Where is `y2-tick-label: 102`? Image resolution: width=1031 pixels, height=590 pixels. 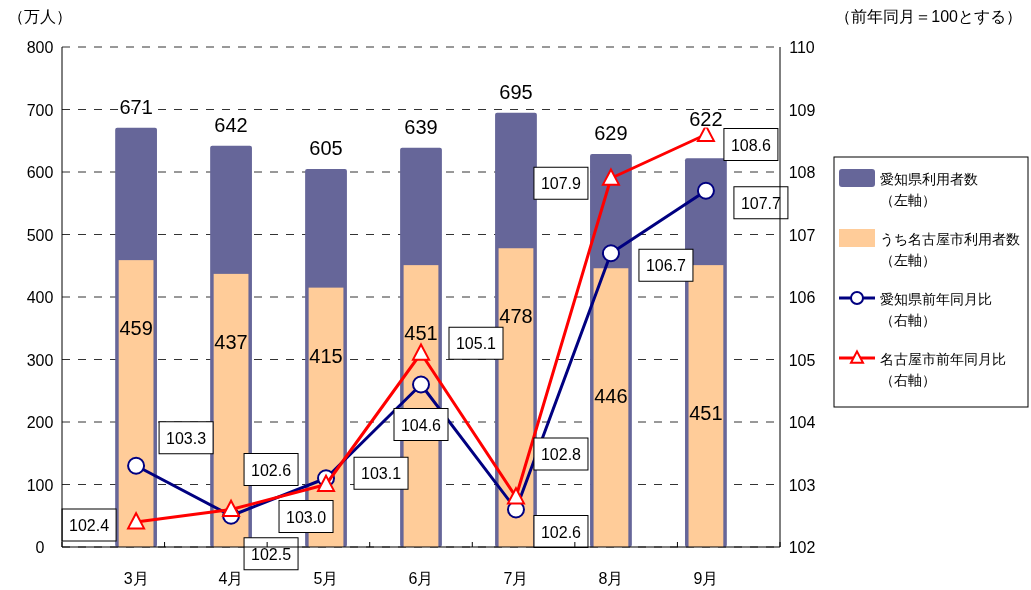
y2-tick-label: 102 is located at coordinates (802, 547).